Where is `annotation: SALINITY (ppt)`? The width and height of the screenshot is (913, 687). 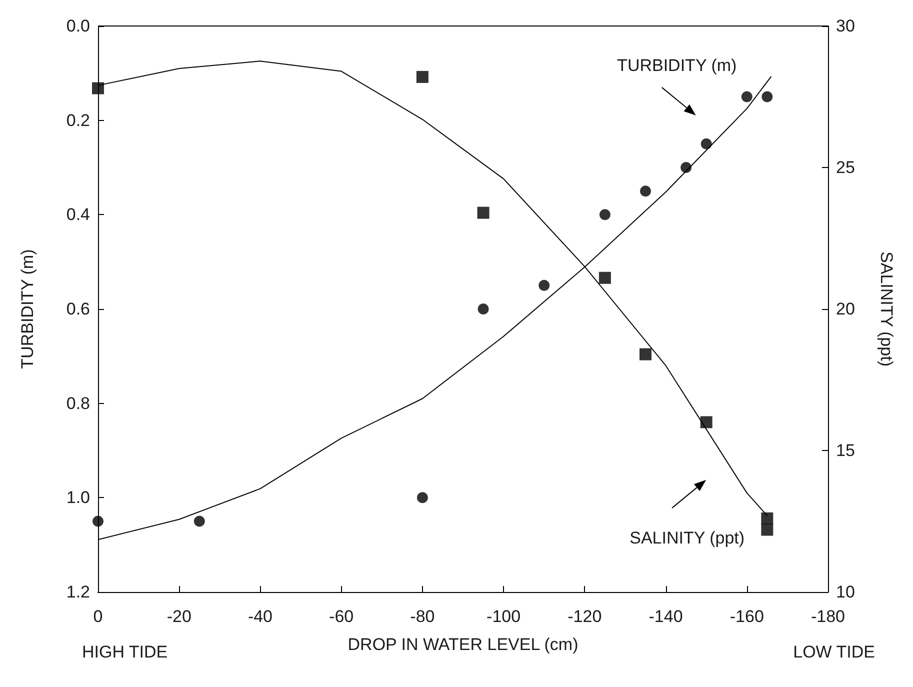 annotation: SALINITY (ppt) is located at coordinates (687, 538).